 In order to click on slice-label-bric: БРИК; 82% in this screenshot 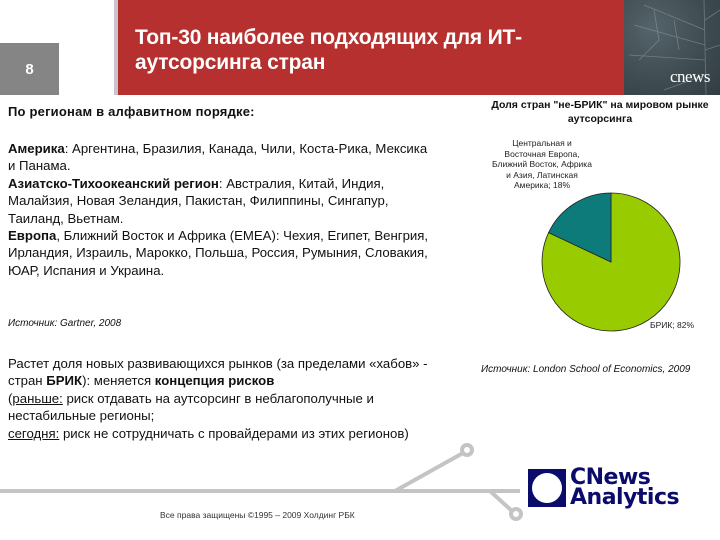, I will do `click(672, 325)`.